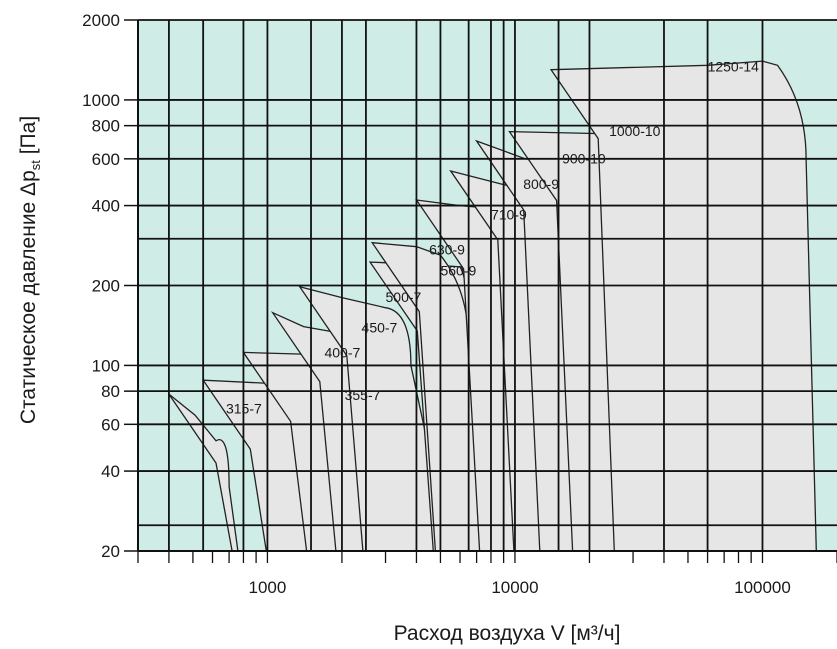  I want to click on fan-label-500-7: 500-7, so click(404, 297).